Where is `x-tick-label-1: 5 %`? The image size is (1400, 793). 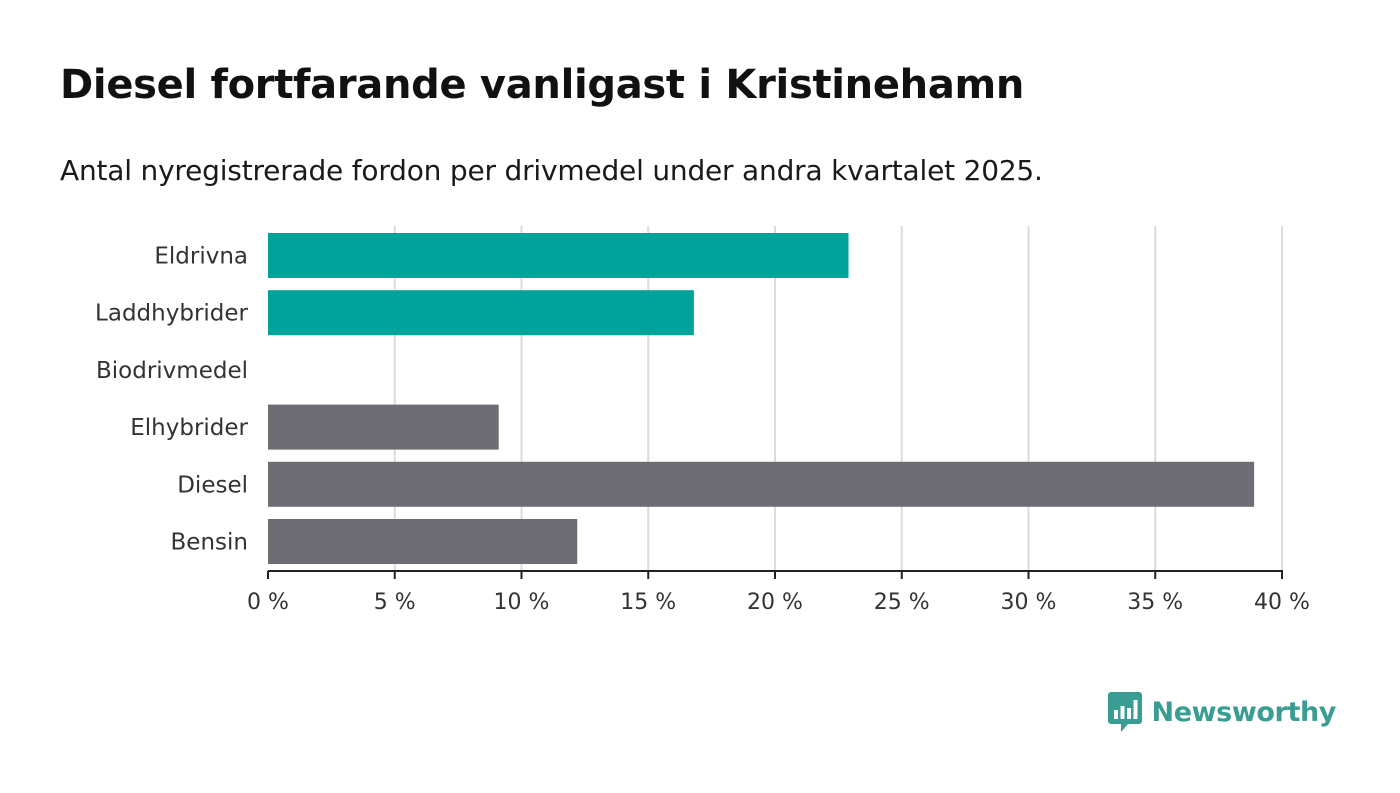 x-tick-label-1: 5 % is located at coordinates (395, 602).